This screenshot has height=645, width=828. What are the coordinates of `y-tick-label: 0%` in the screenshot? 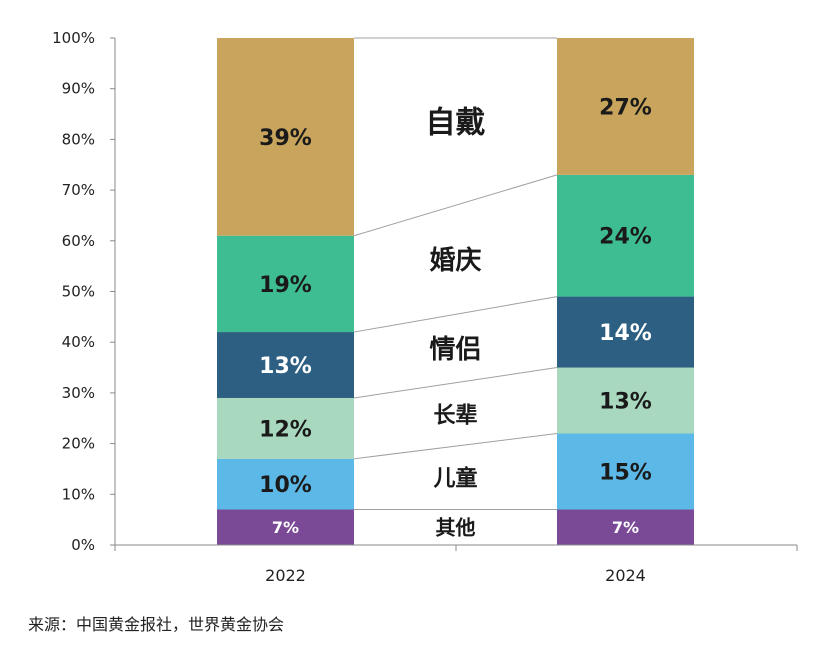 It's located at (83, 545).